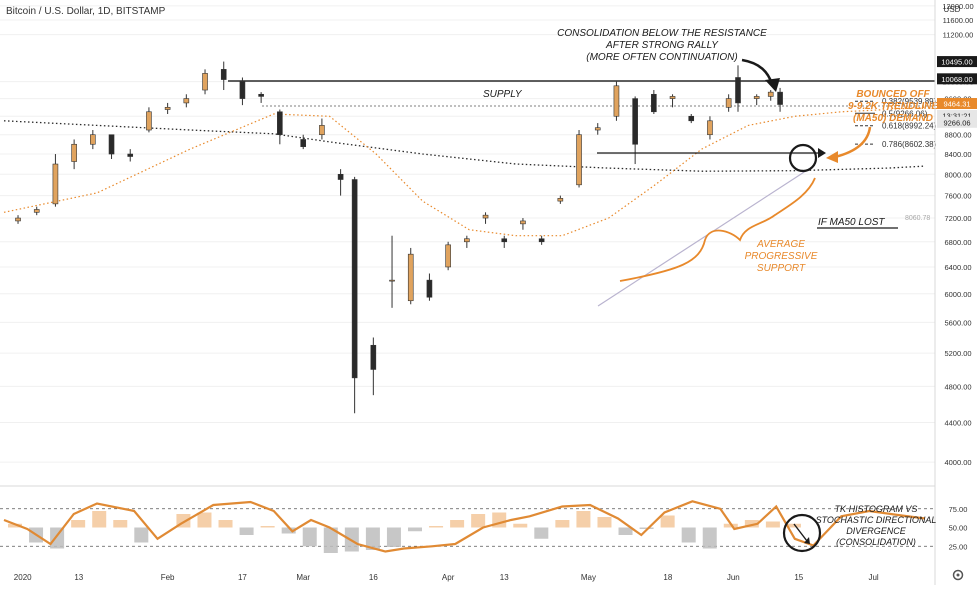 The width and height of the screenshot is (980, 590). What do you see at coordinates (661, 57) in the screenshot?
I see `consolidation-line-3: (MORE OFTEN CONTINUATION)` at bounding box center [661, 57].